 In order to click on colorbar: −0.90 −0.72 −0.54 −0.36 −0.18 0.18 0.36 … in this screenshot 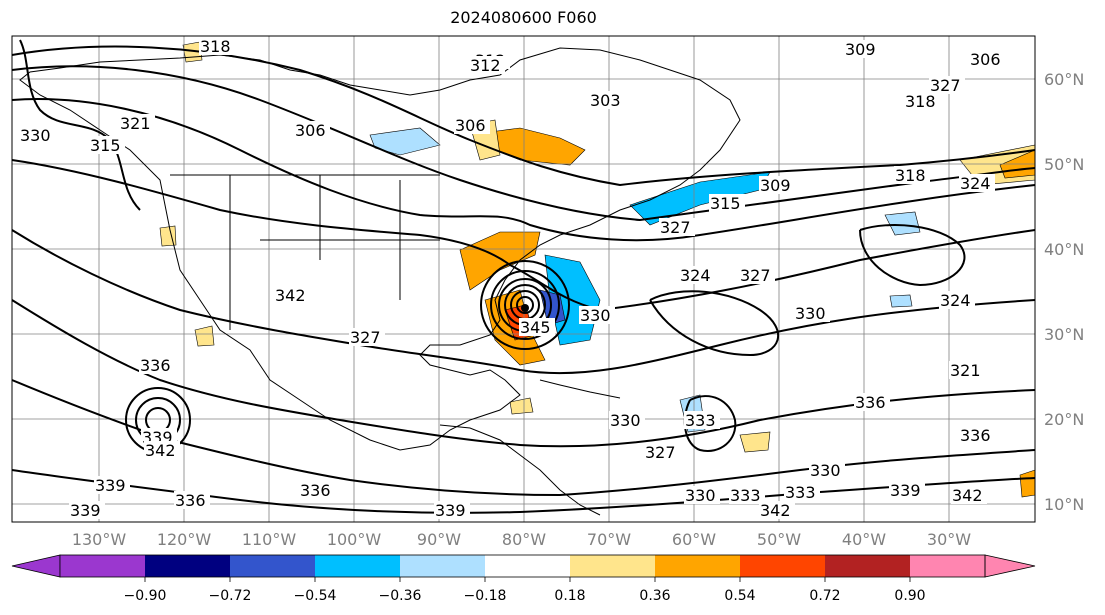, I will do `click(523, 579)`.